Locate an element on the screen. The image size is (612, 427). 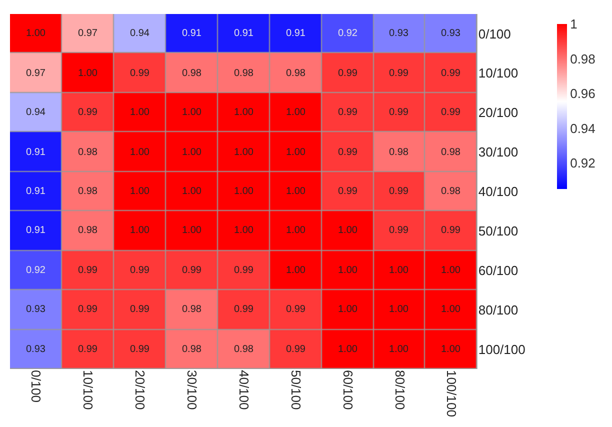
color-bar-label: 1 is located at coordinates (574, 24).